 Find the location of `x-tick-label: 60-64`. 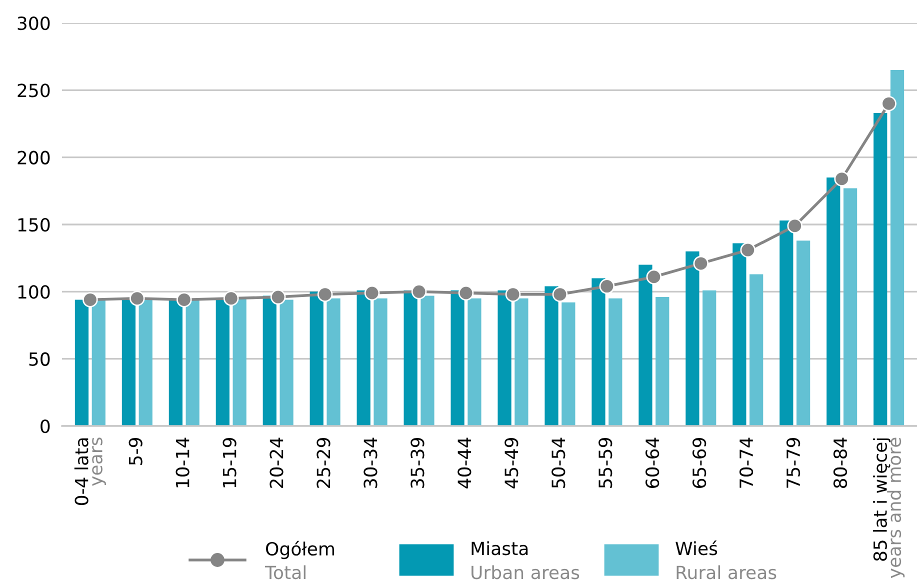

x-tick-label: 60-64 is located at coordinates (653, 463).